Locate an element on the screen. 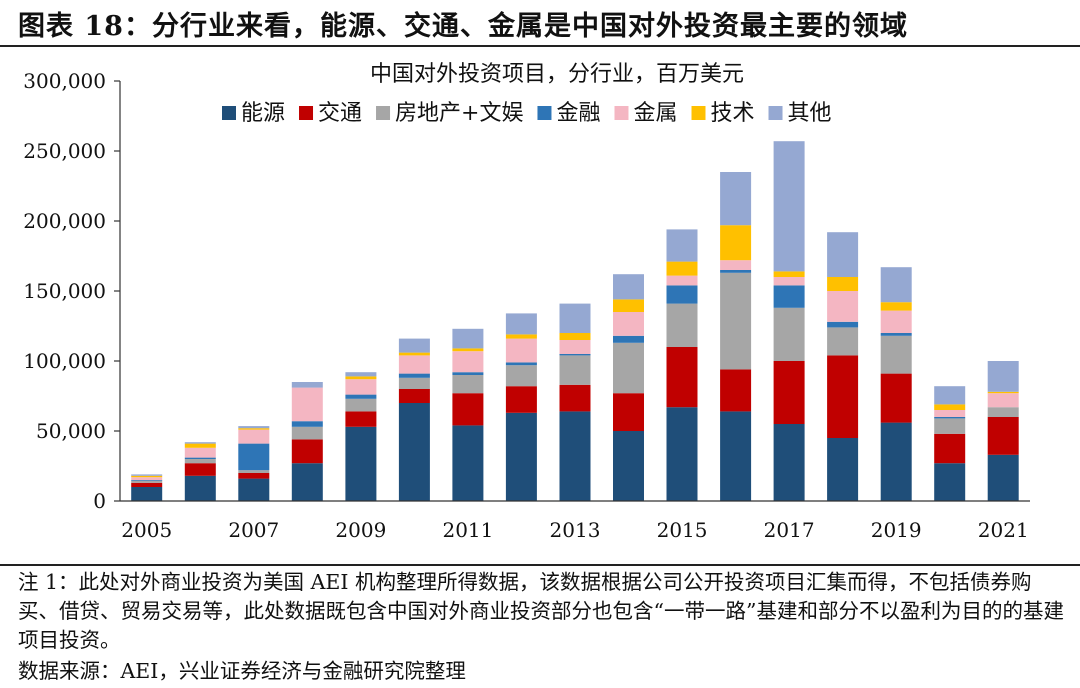  bar-segment-2010-s0 is located at coordinates (414, 452).